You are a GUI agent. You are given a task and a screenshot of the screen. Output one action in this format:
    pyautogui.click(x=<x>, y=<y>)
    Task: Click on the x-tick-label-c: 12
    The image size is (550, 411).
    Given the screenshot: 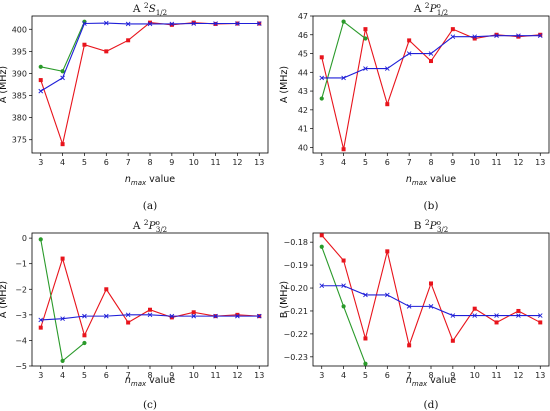 What is the action you would take?
    pyautogui.click(x=237, y=375)
    